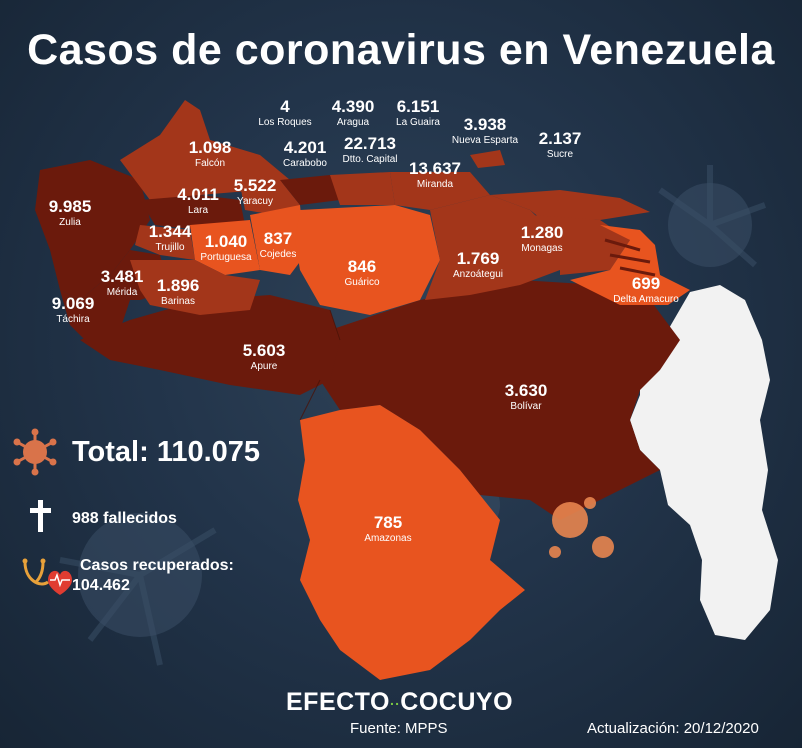 This screenshot has width=802, height=748. What do you see at coordinates (485, 124) in the screenshot?
I see `state-cases: 3.938` at bounding box center [485, 124].